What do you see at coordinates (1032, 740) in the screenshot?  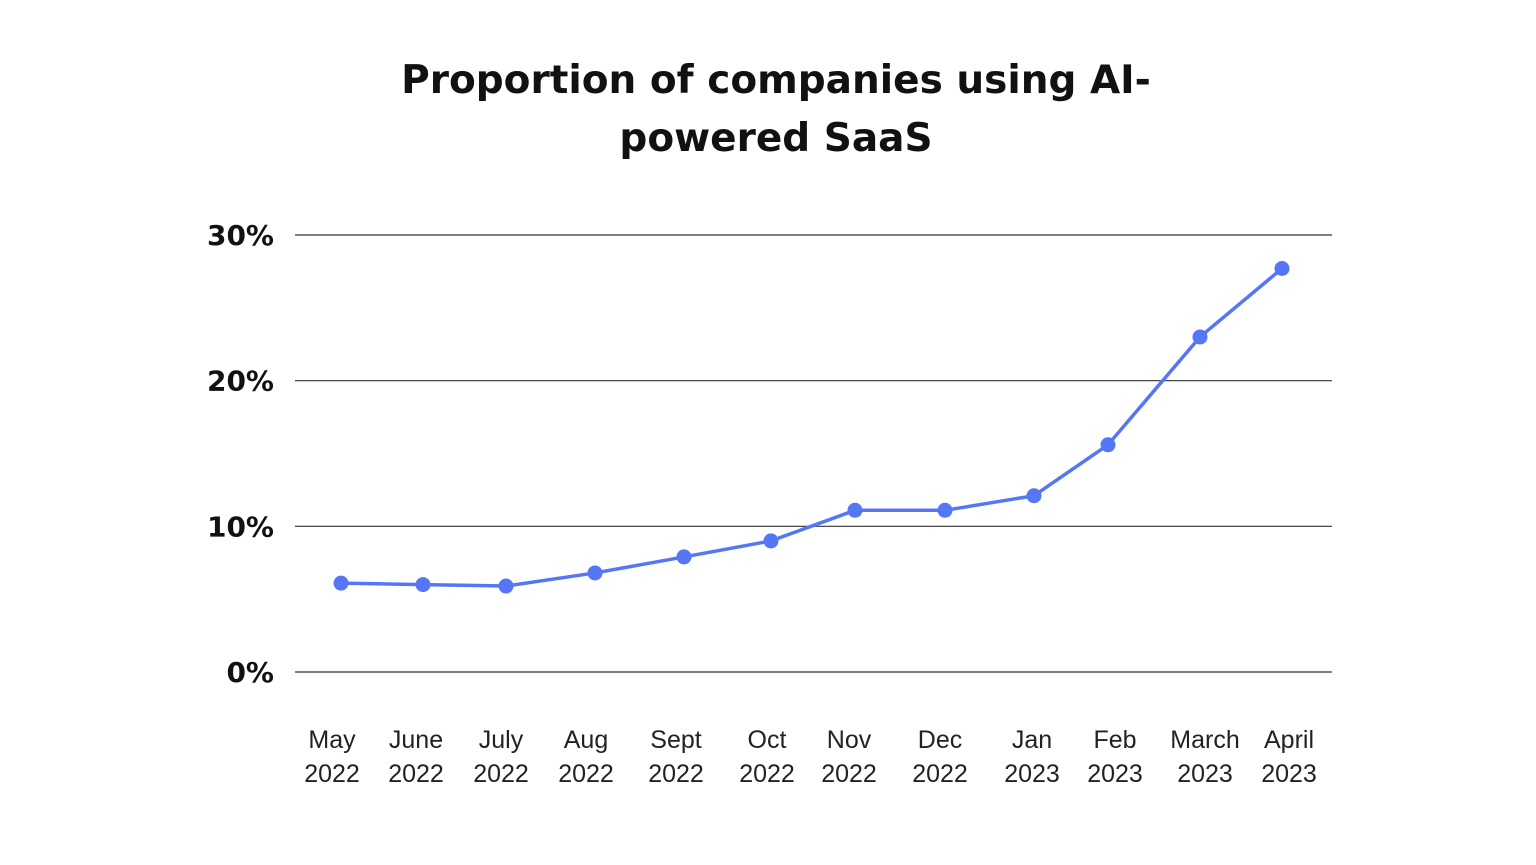 I see `x-tick-label-month: Jan` at bounding box center [1032, 740].